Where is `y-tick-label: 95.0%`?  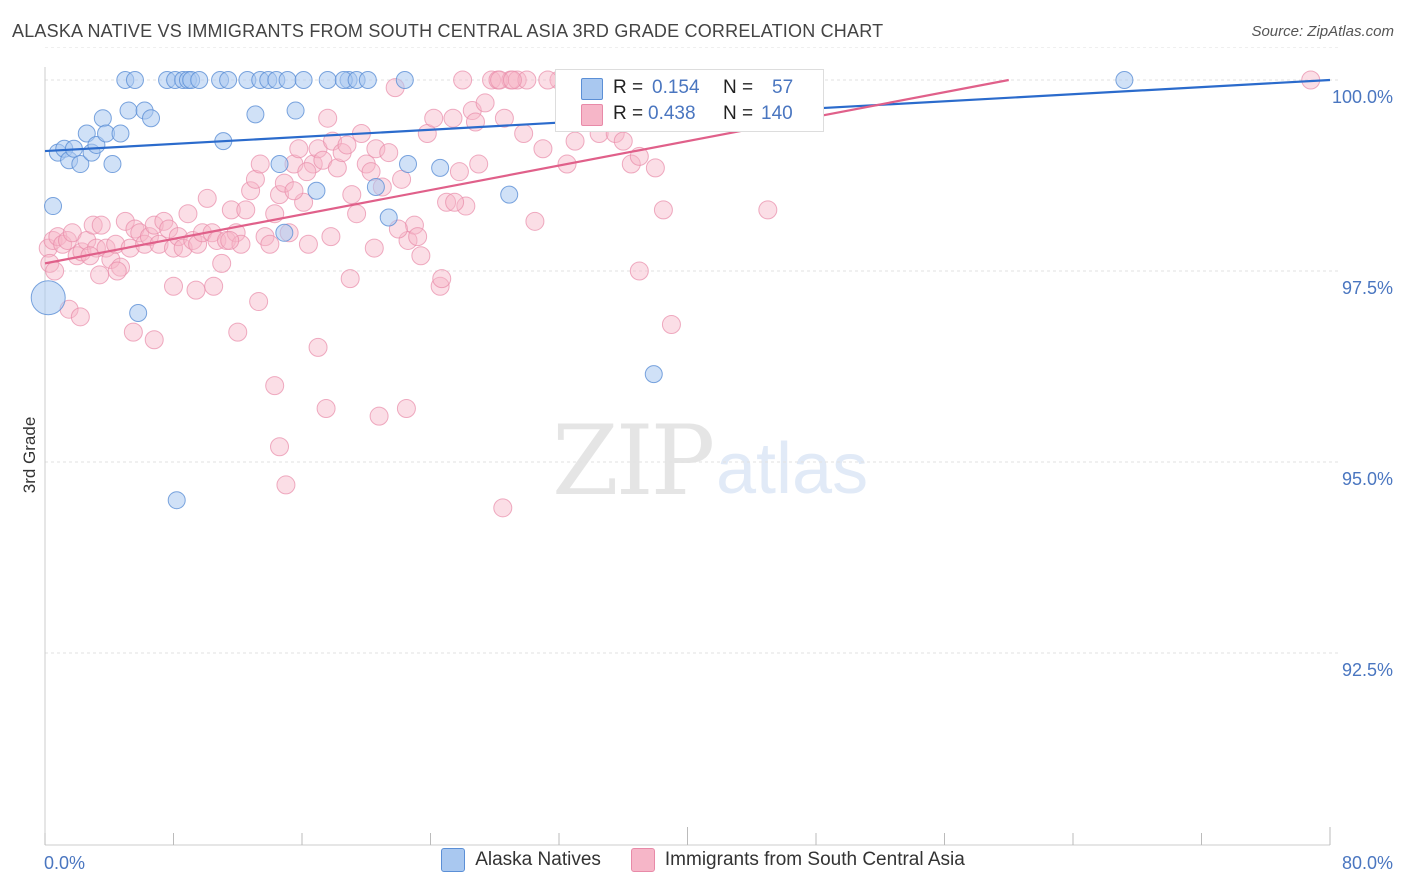 y-tick-label: 95.0% is located at coordinates (1367, 479).